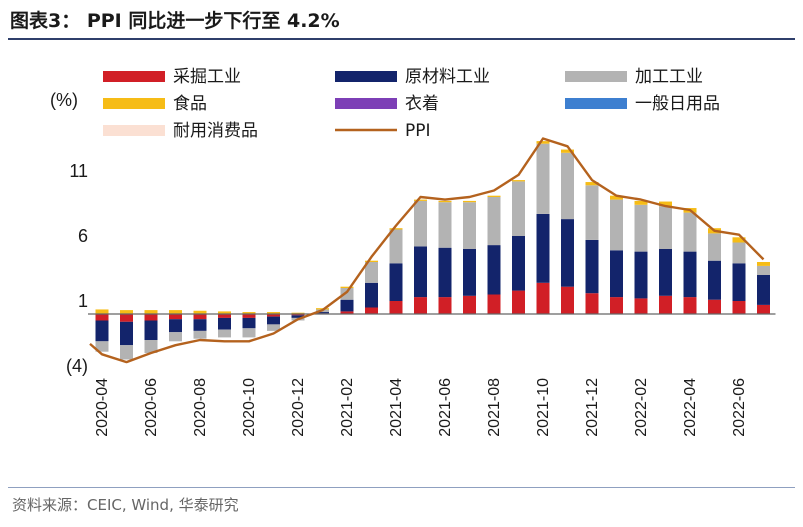 This screenshot has height=527, width=803. Describe the element at coordinates (418, 131) in the screenshot. I see `legend-label-ppi: PPI` at that location.